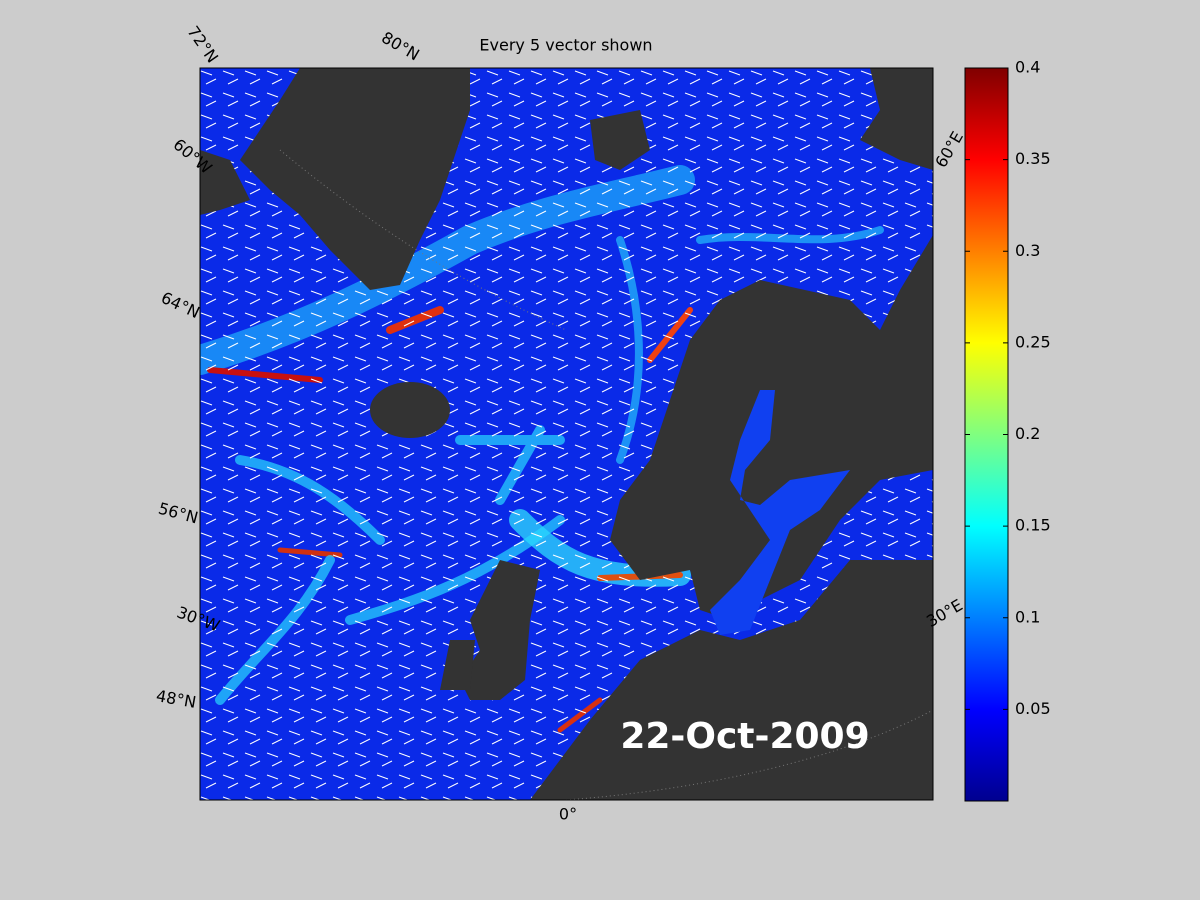 The image size is (1200, 900). Describe the element at coordinates (176, 699) in the screenshot. I see `lat-label: 48°N` at that location.